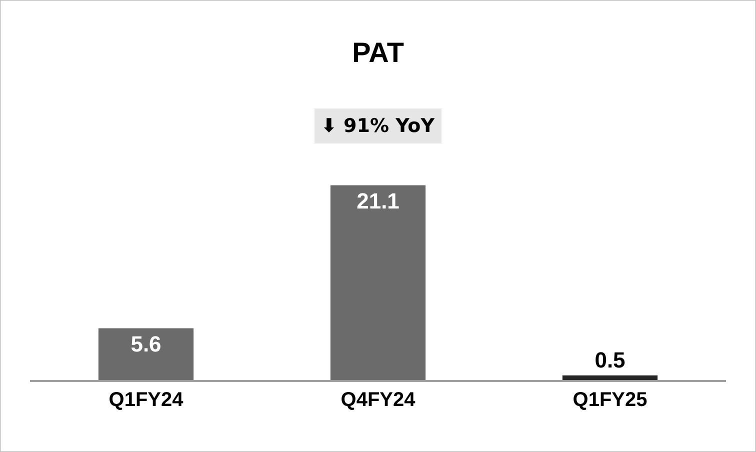  I want to click on x-tick-label: Q1FY25, so click(610, 399).